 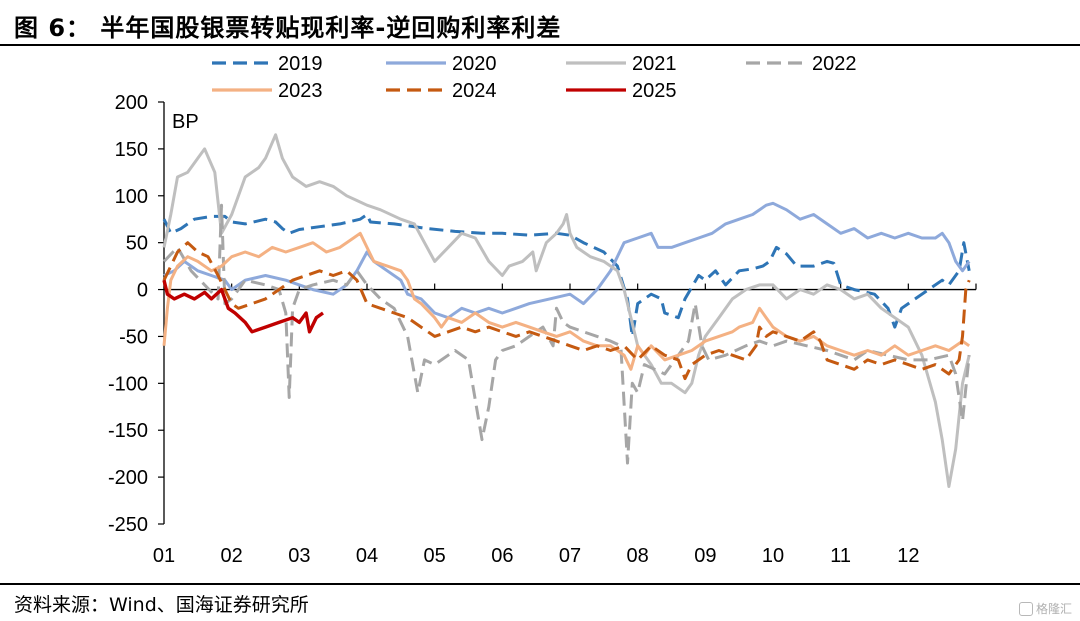 What do you see at coordinates (137, 244) in the screenshot?
I see `y-tick-label: 50` at bounding box center [137, 244].